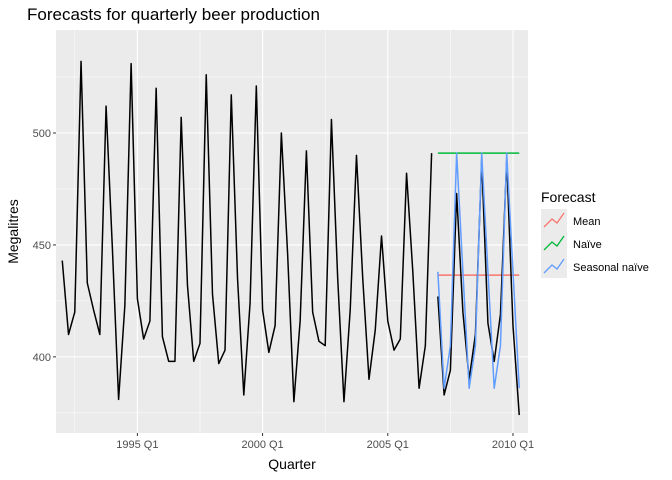  Describe the element at coordinates (587, 245) in the screenshot. I see `legend-label: Naïve` at that location.